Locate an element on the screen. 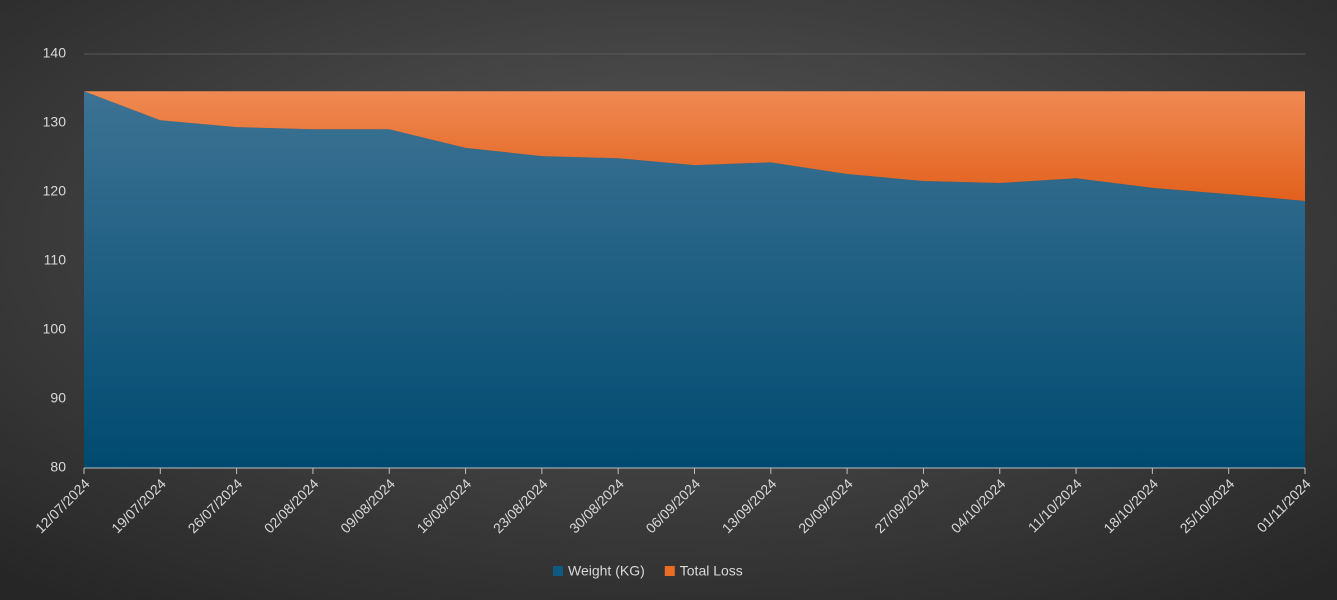  legend-label: Total Loss is located at coordinates (711, 571).